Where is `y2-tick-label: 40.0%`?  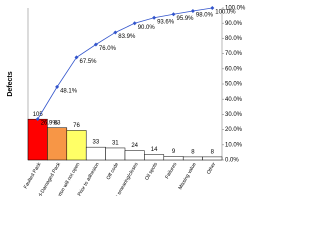
y2-tick-label: 40.0% is located at coordinates (234, 100).